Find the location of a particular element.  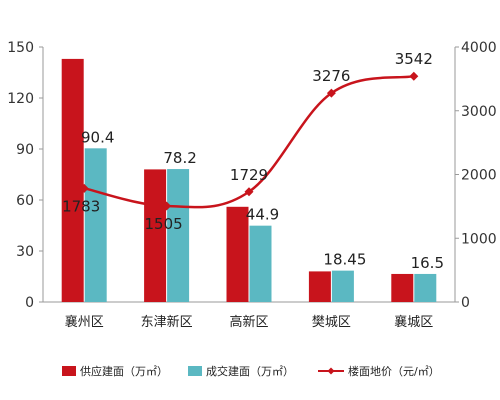

transaction-value-label: 78.2 is located at coordinates (179, 158).